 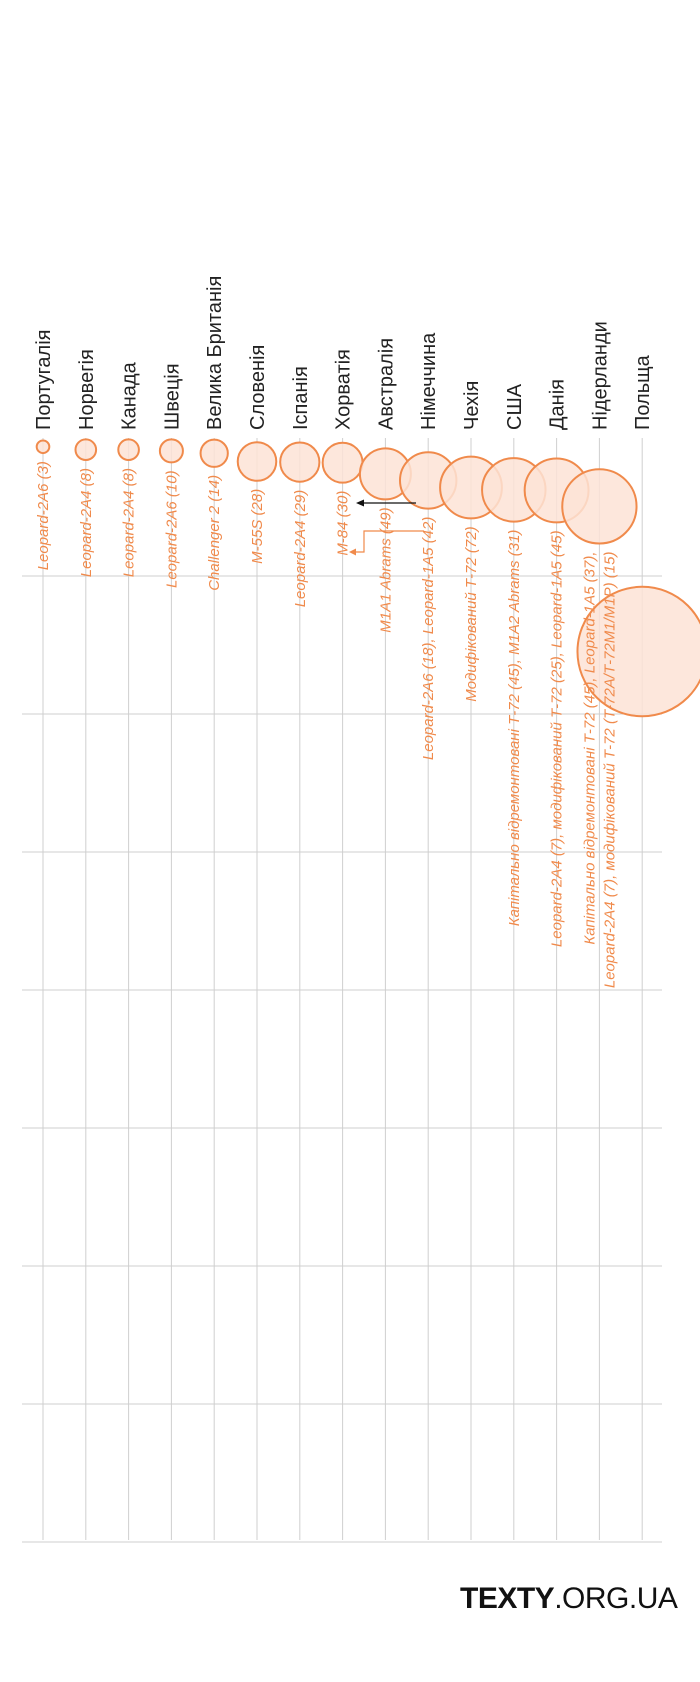 I want to click on category-label: Австралія, so click(x=386, y=384).